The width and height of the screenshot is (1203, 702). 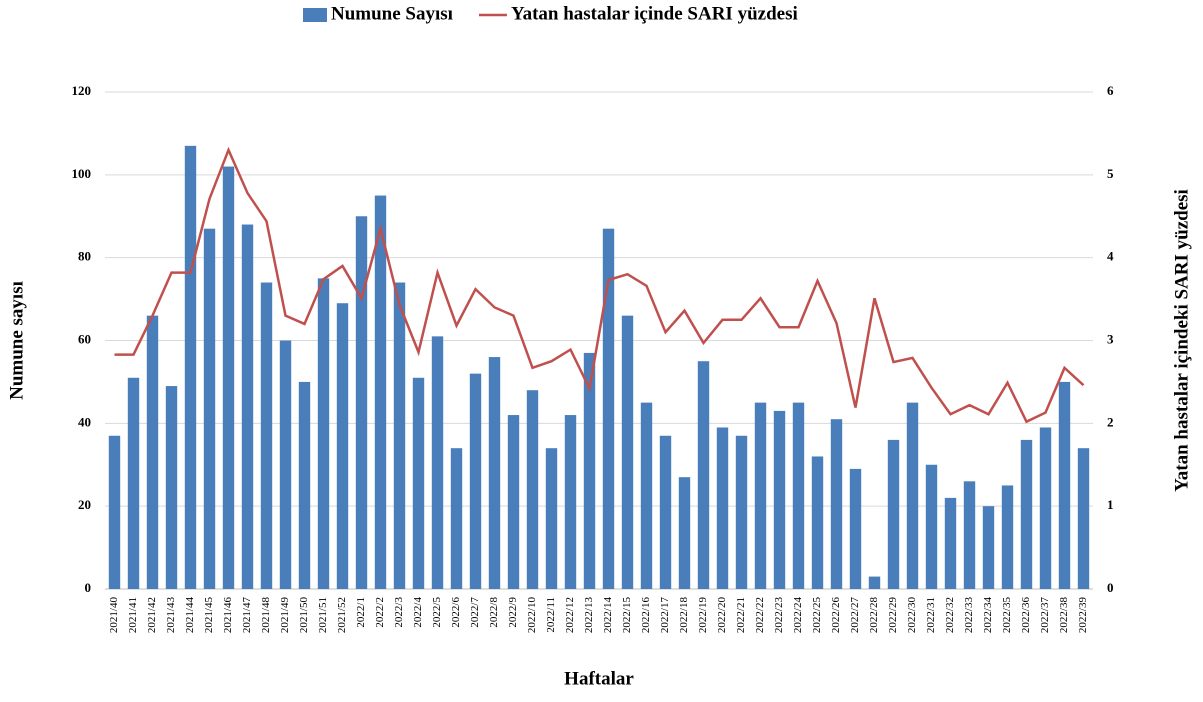 I want to click on x-axis-title: Haftalar, so click(x=599, y=678).